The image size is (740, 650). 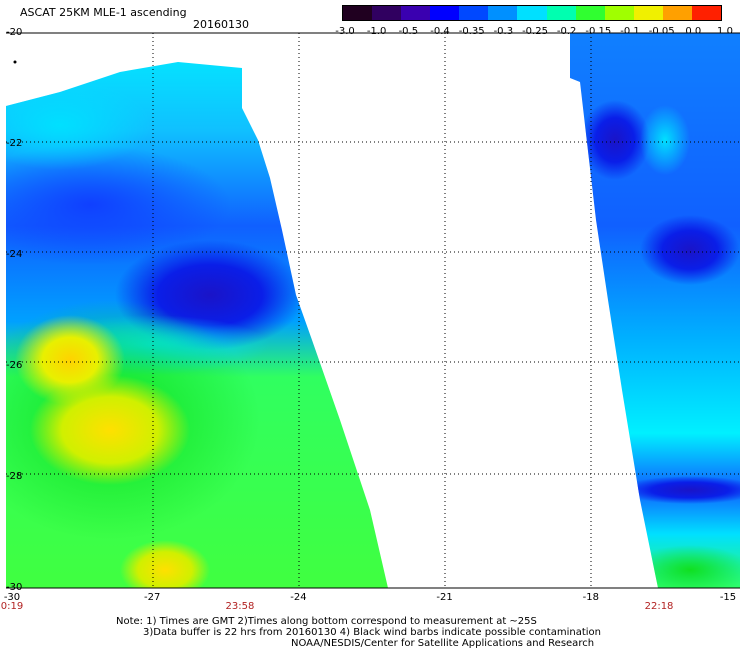 I want to click on longitude-tick-label: -21, so click(x=444, y=597).